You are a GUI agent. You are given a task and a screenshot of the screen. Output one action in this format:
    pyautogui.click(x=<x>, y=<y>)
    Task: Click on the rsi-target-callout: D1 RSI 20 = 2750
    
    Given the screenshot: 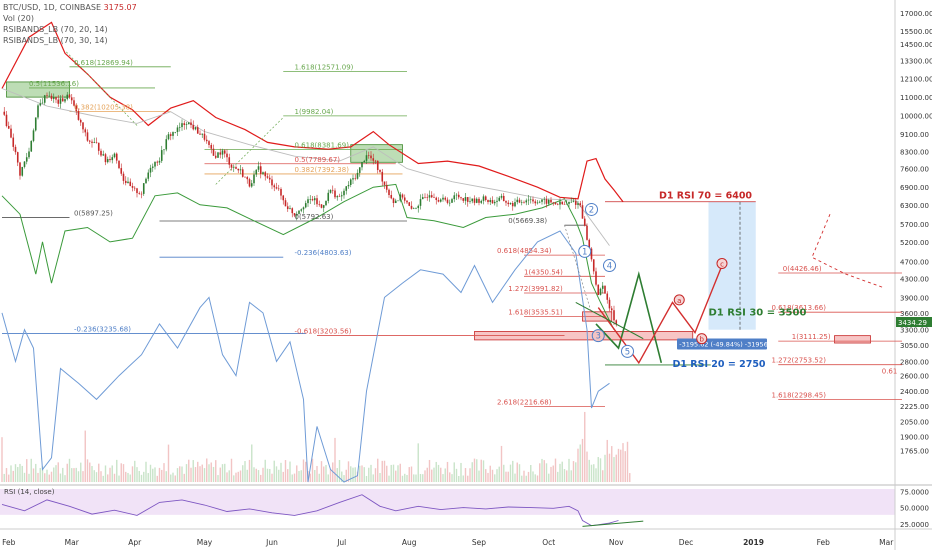 What is the action you would take?
    pyautogui.click(x=719, y=364)
    